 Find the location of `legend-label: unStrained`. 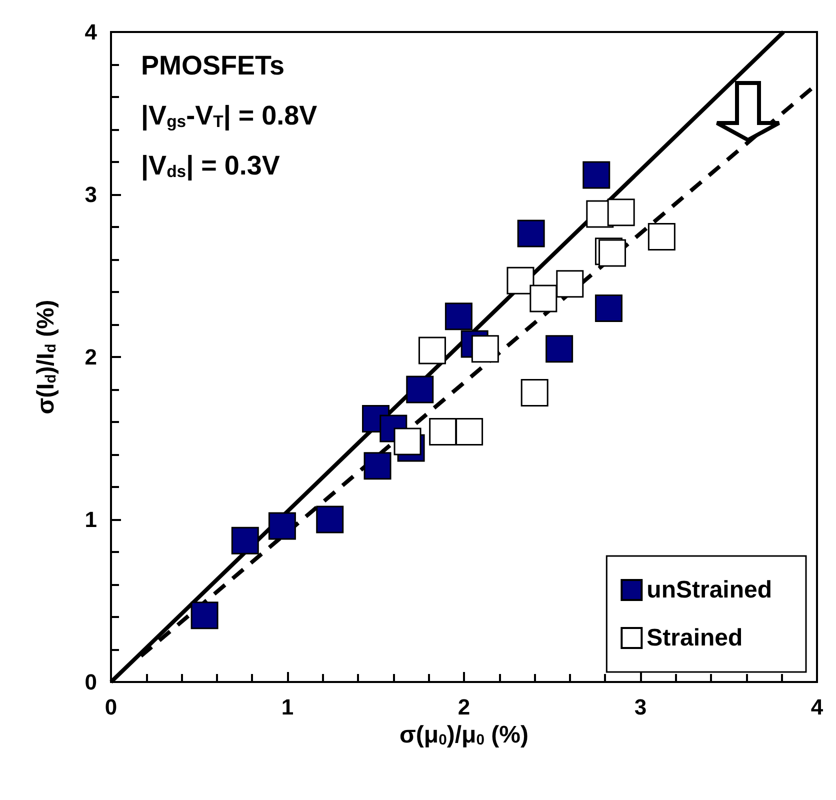

legend-label: unStrained is located at coordinates (709, 590).